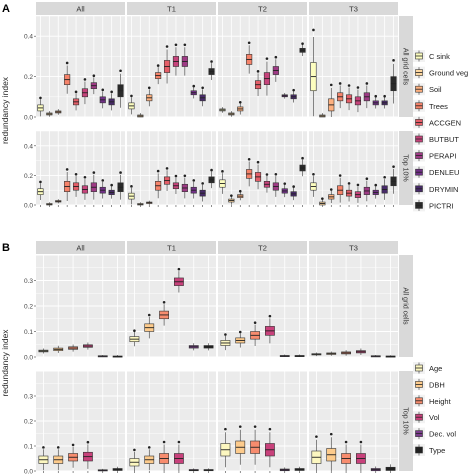 This screenshot has width=474, height=474. Describe the element at coordinates (426, 417) in the screenshot. I see `legend-entry: Vol` at that location.